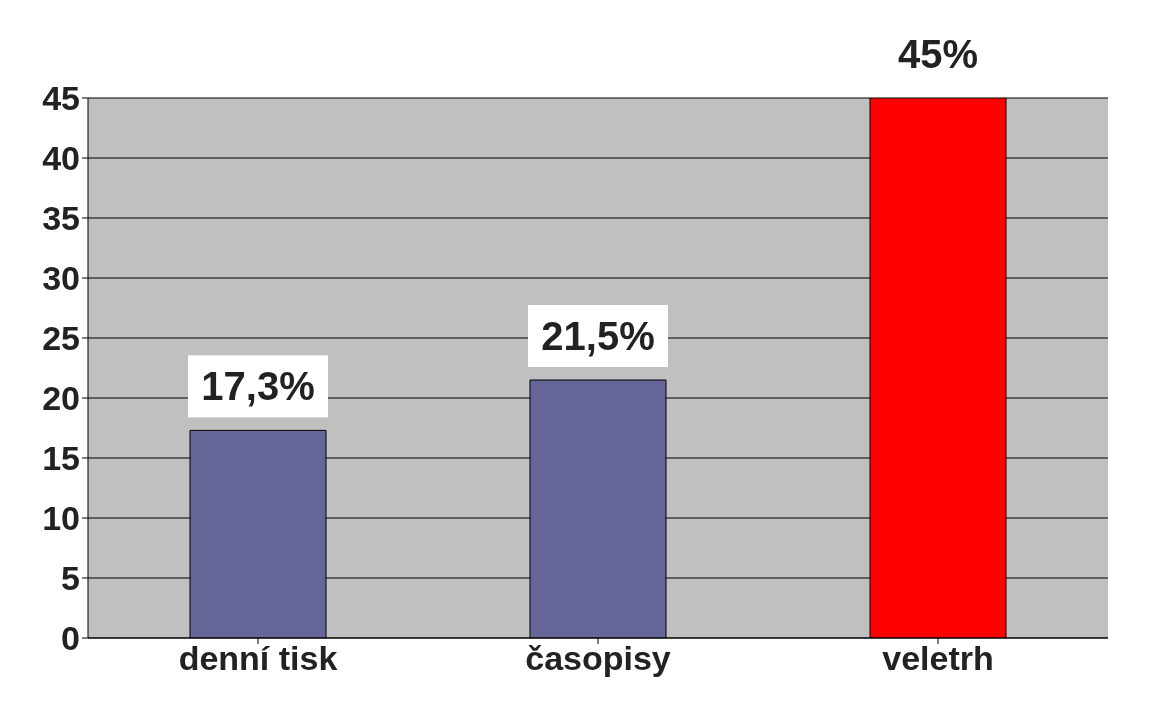 This screenshot has width=1153, height=725. Describe the element at coordinates (938, 658) in the screenshot. I see `x-tick-label: veletrh` at that location.